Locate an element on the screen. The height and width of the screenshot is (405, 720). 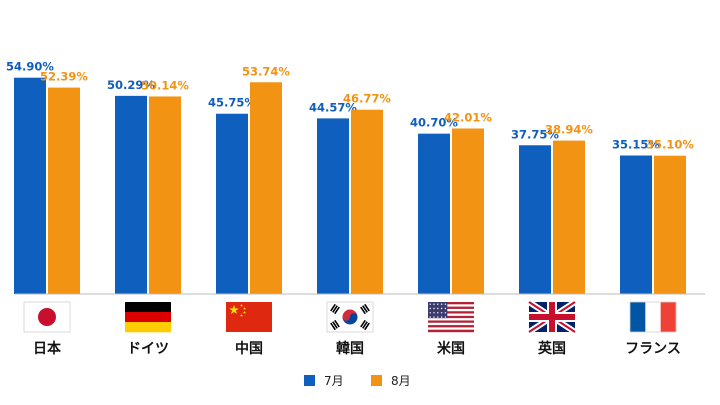
category-label: ドイツ is located at coordinates (148, 349).